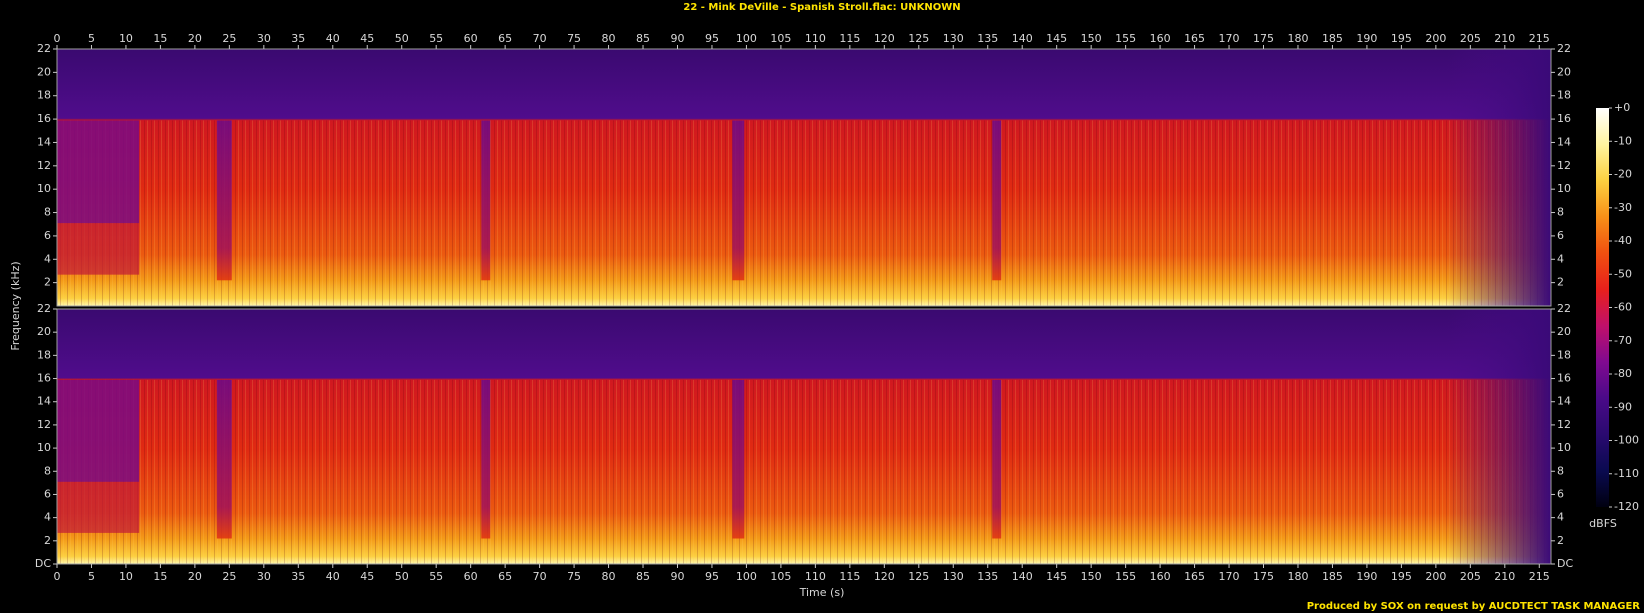  What do you see at coordinates (160, 38) in the screenshot?
I see `x-tick-label: 15` at bounding box center [160, 38].